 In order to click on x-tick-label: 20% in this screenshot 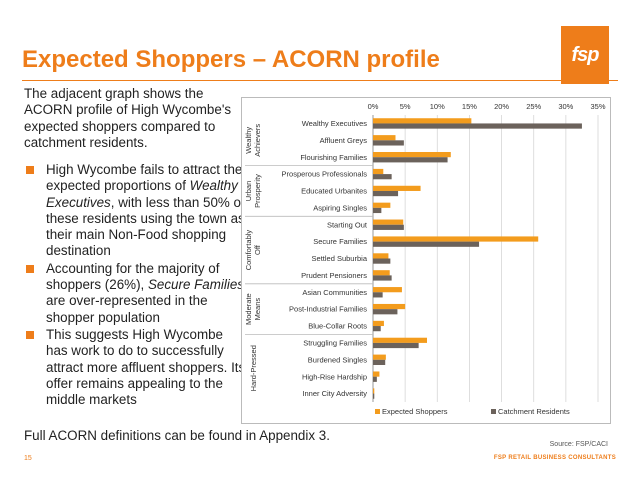, I will do `click(501, 106)`.